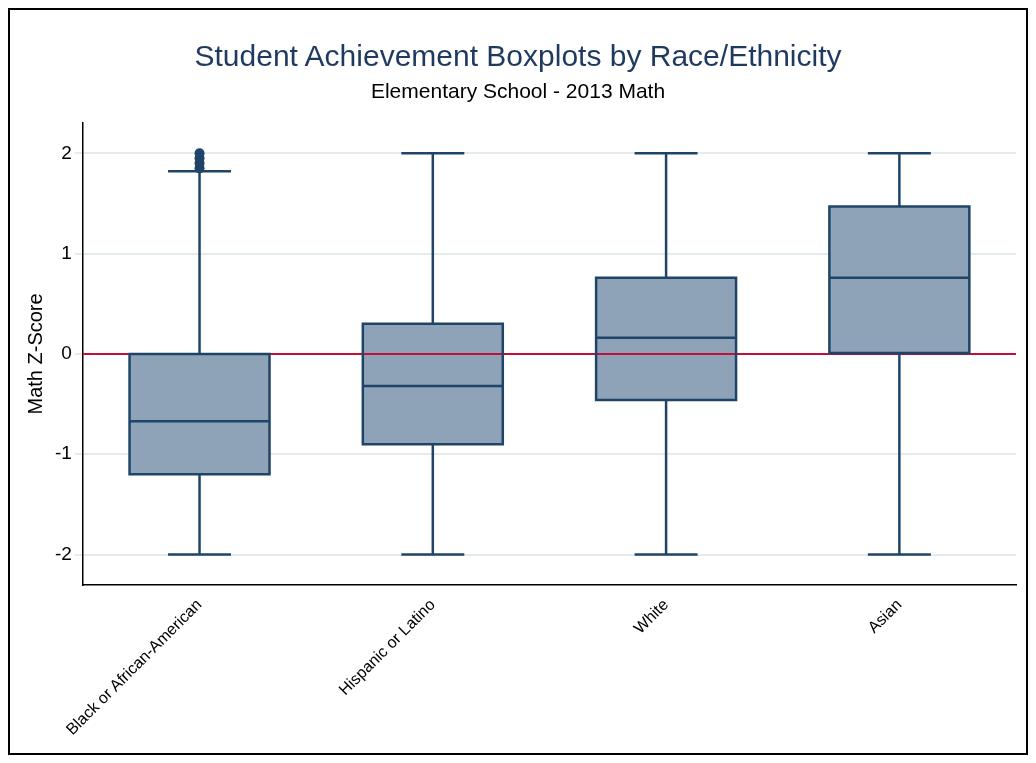 This screenshot has width=1036, height=763. Describe the element at coordinates (66, 252) in the screenshot. I see `y-tick-label: 1` at that location.